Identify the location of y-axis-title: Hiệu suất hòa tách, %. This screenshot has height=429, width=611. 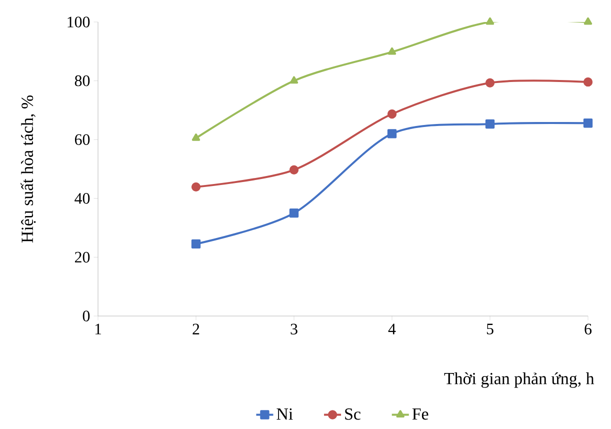
(28, 169).